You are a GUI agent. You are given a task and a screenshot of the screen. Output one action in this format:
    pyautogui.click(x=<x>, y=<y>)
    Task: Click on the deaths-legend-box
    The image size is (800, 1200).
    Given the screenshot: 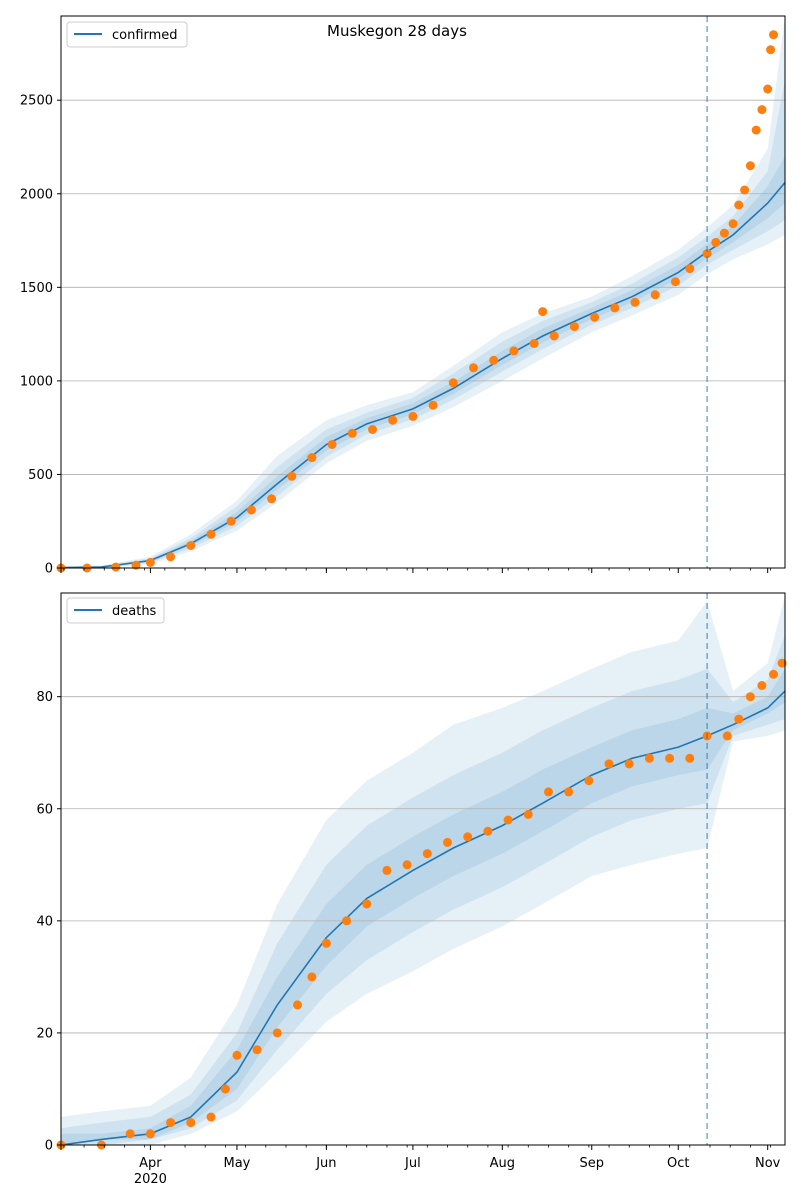 What is the action you would take?
    pyautogui.click(x=115, y=610)
    